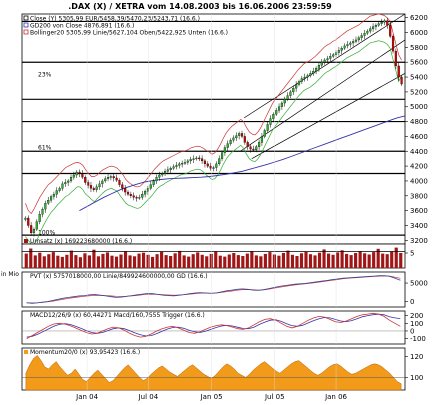 The width and height of the screenshot is (440, 405). I want to click on y-tick-label: 200, so click(416, 316).